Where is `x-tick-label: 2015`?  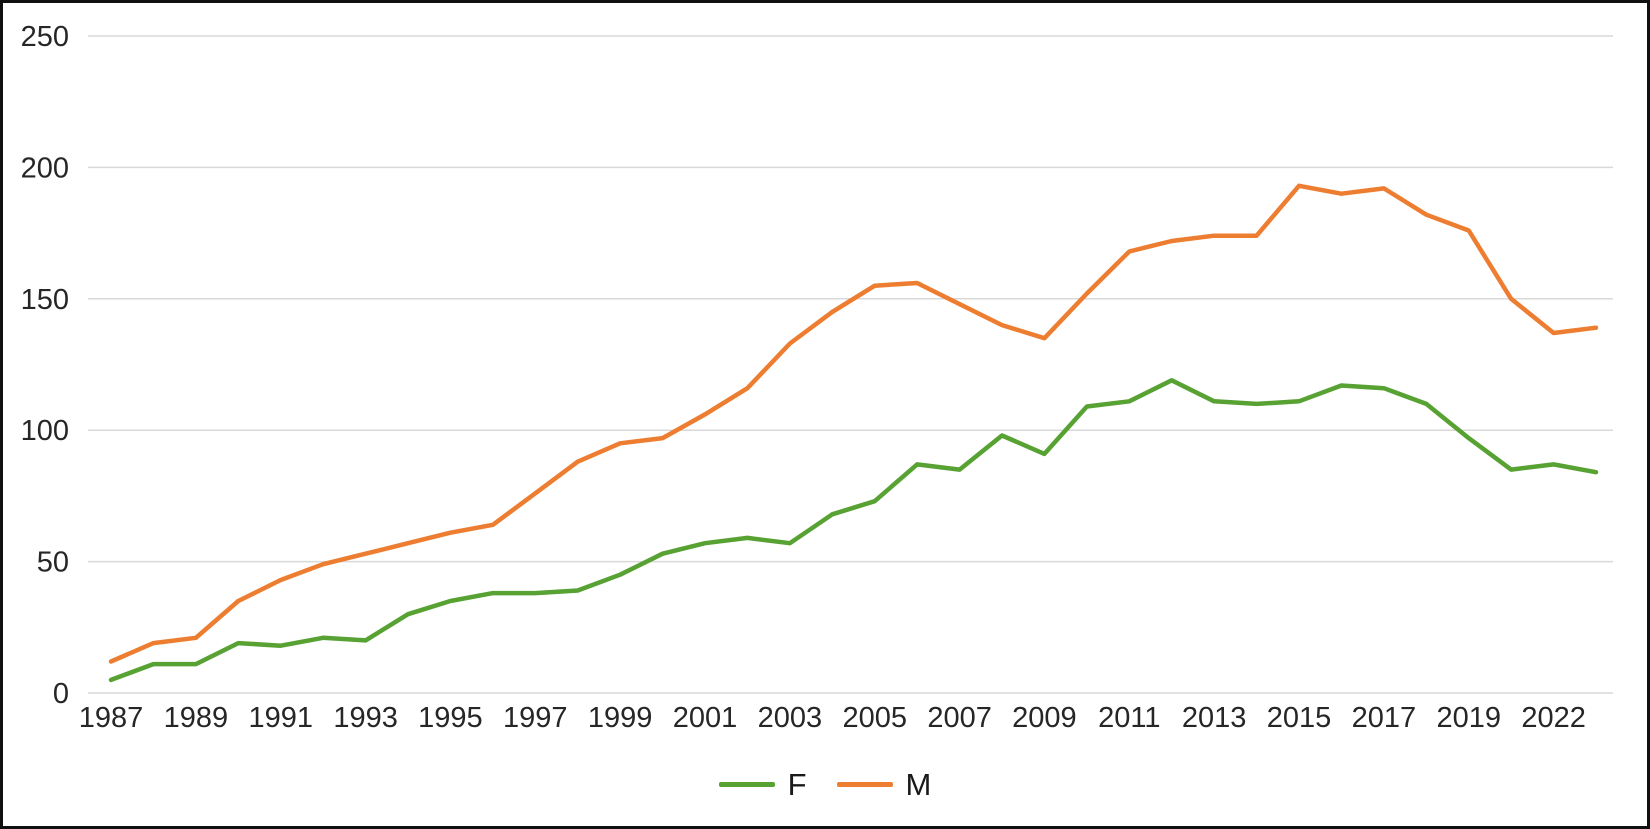
x-tick-label: 2015 is located at coordinates (1299, 718).